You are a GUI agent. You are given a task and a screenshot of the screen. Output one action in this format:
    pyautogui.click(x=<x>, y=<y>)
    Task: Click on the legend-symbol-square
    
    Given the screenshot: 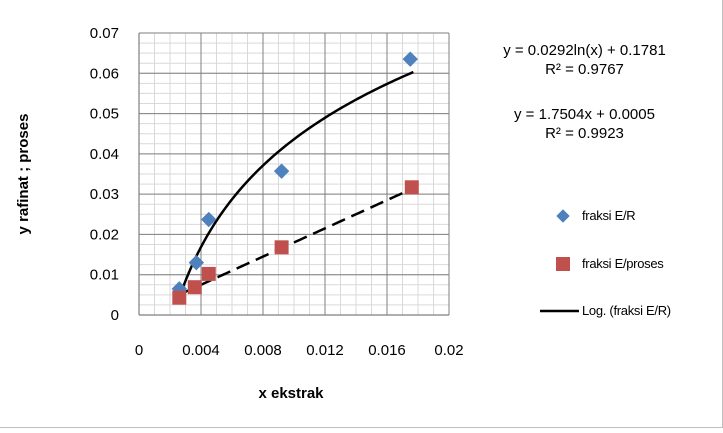 What is the action you would take?
    pyautogui.click(x=563, y=264)
    